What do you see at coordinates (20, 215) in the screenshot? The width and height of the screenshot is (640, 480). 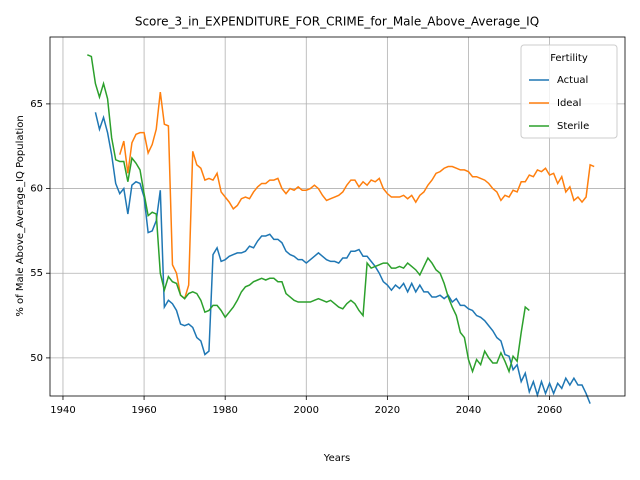 I see `y-axis-label: % of Male Above_Average_IQ Population` at bounding box center [20, 215].